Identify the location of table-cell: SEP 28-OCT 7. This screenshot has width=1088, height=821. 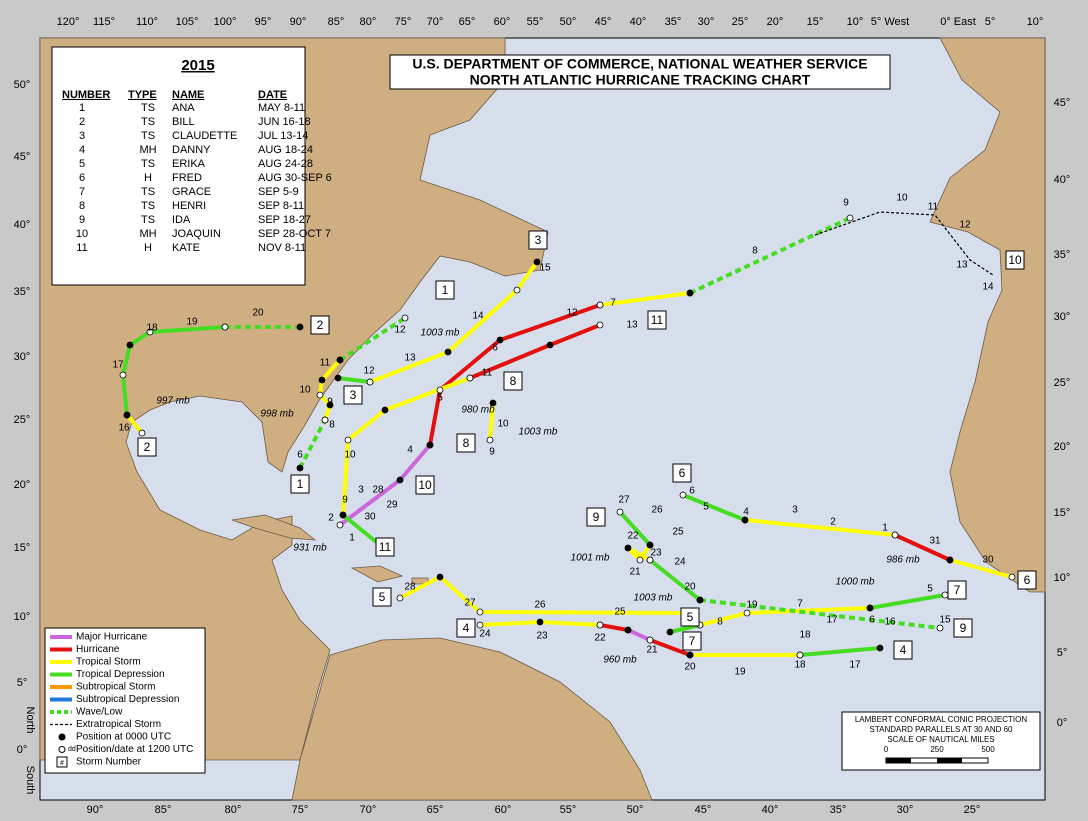
(294, 234).